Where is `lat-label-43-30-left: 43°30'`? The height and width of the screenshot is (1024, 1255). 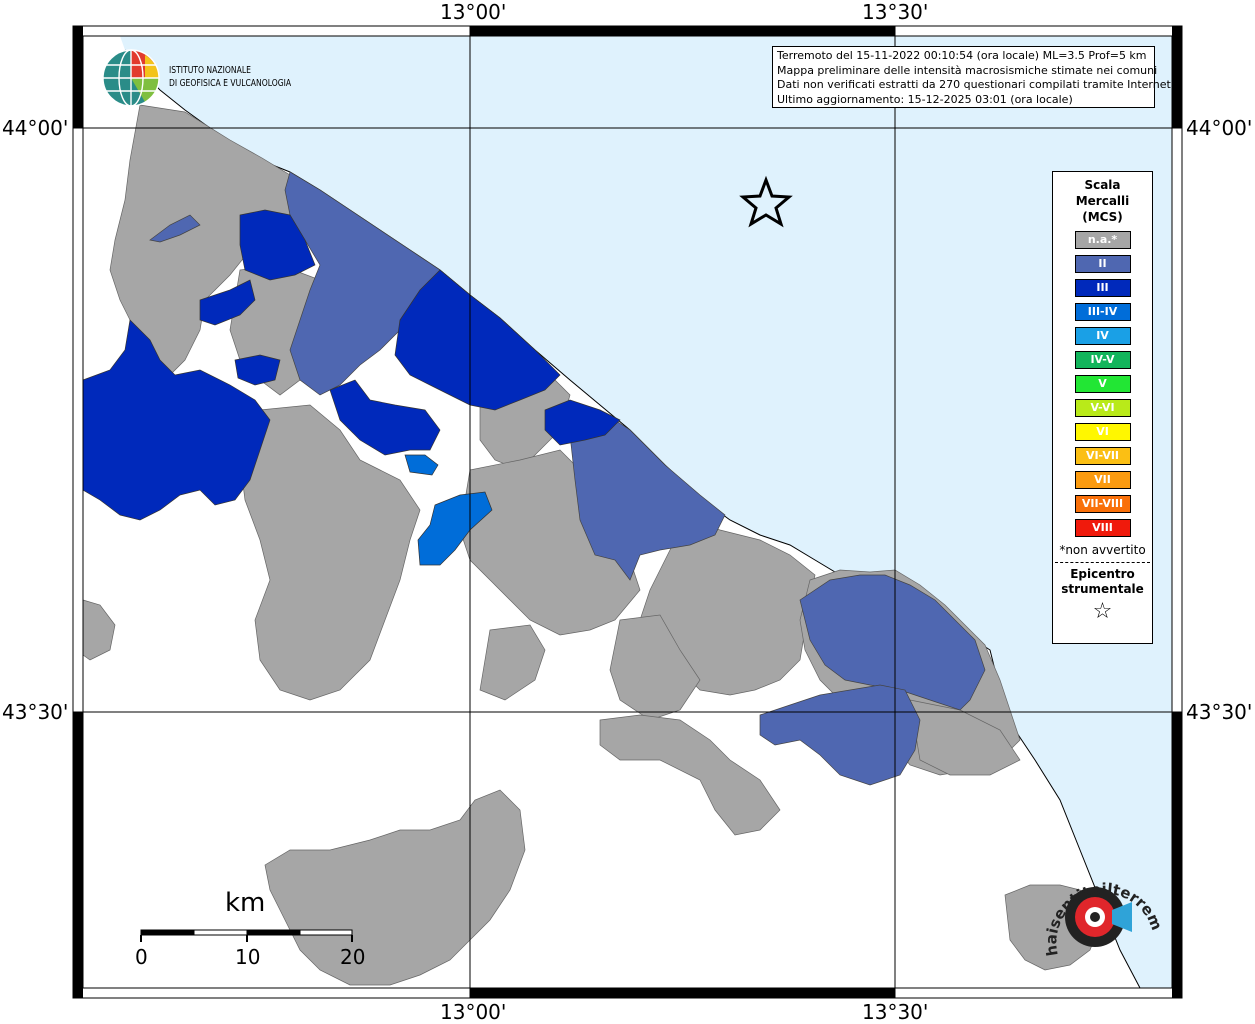
lat-label-43-30-left: 43°30' is located at coordinates (35, 712).